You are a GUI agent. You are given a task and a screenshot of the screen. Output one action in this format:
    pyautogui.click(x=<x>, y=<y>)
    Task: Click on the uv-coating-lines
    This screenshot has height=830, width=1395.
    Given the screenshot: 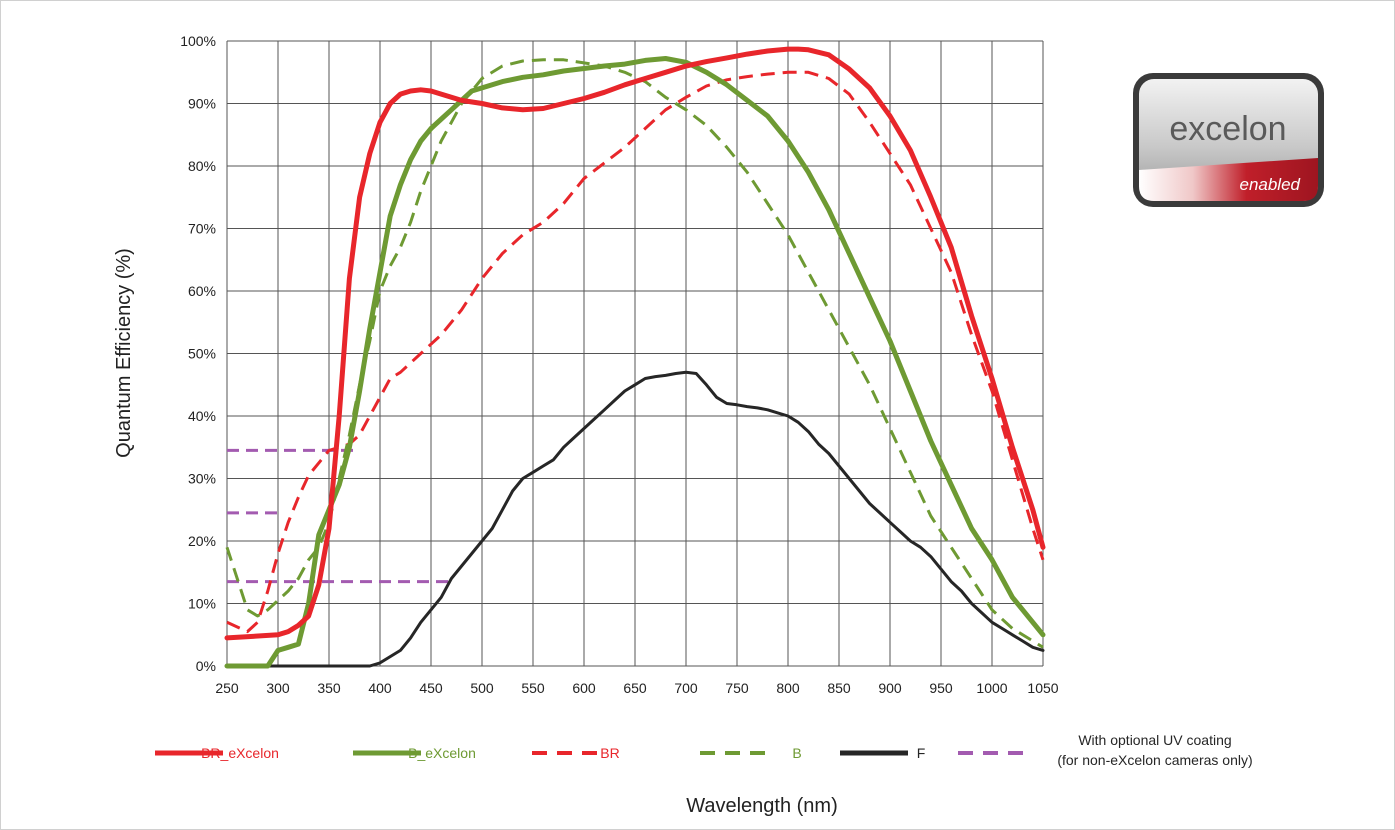 What is the action you would take?
    pyautogui.click(x=339, y=516)
    